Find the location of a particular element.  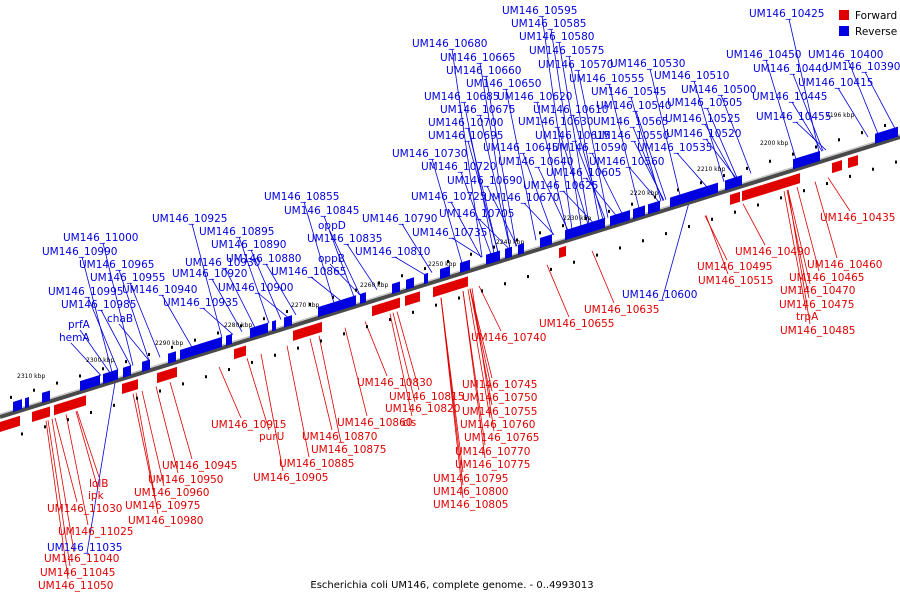

reverse-gene-label: UM146_10955 is located at coordinates (127, 278).